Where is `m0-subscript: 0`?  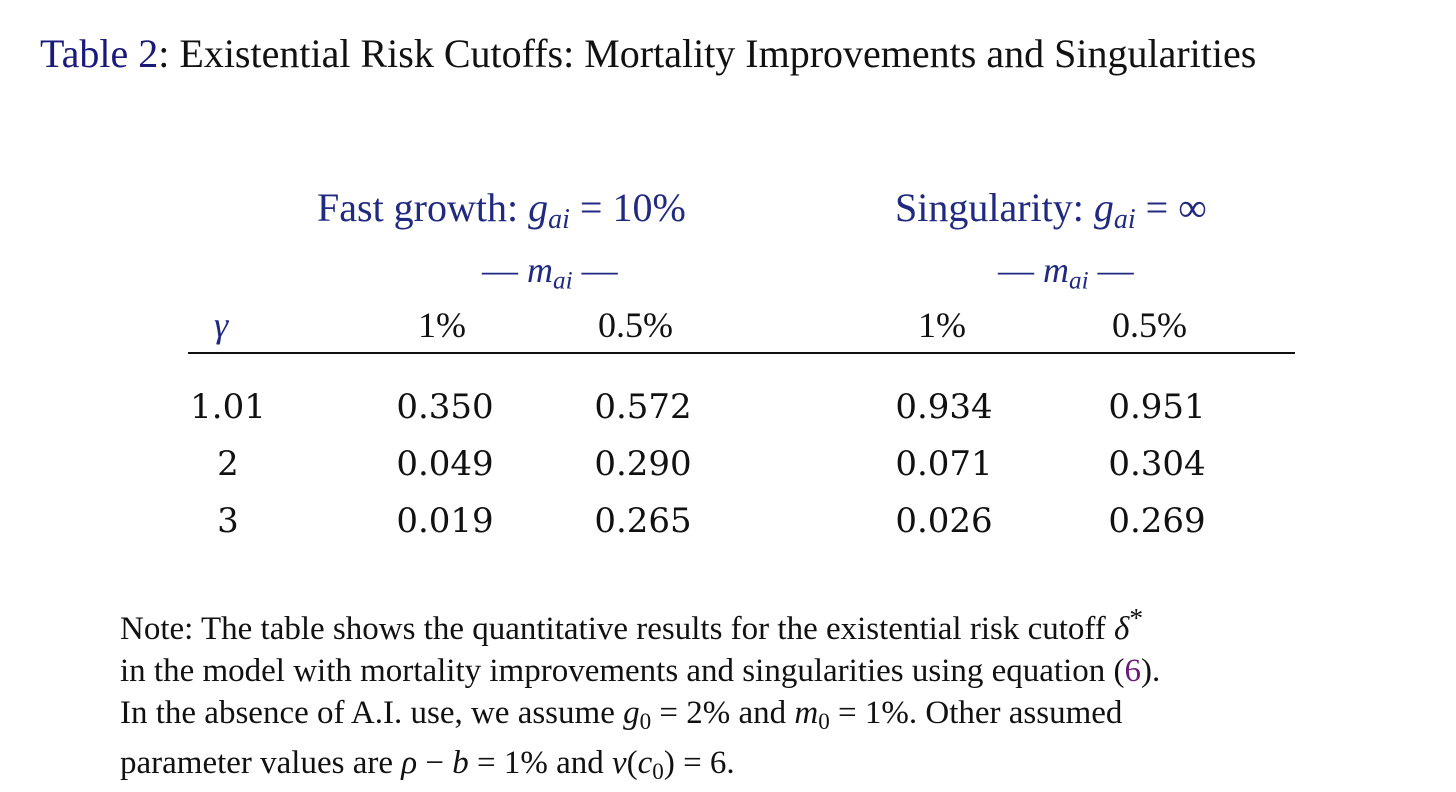 m0-subscript: 0 is located at coordinates (824, 720).